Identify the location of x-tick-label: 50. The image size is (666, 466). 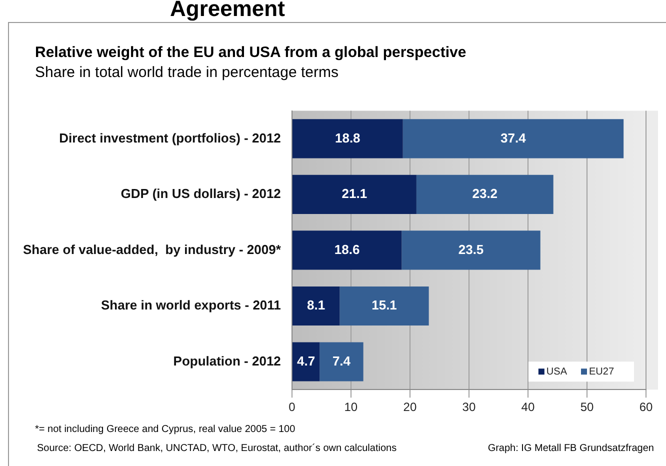
(587, 407).